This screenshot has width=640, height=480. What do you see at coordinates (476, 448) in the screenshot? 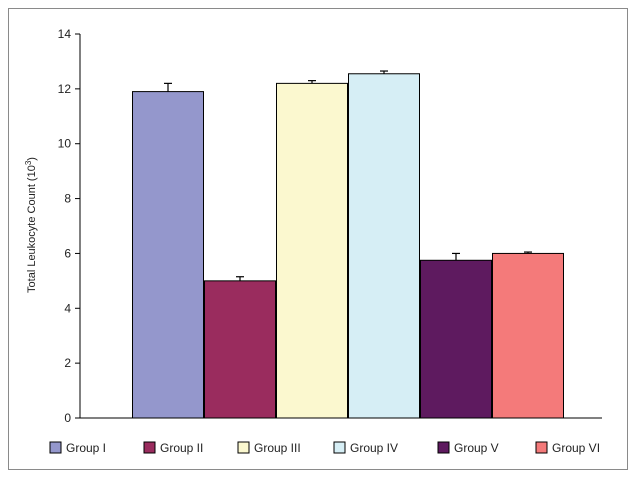
I see `legend-label: Group V` at bounding box center [476, 448].